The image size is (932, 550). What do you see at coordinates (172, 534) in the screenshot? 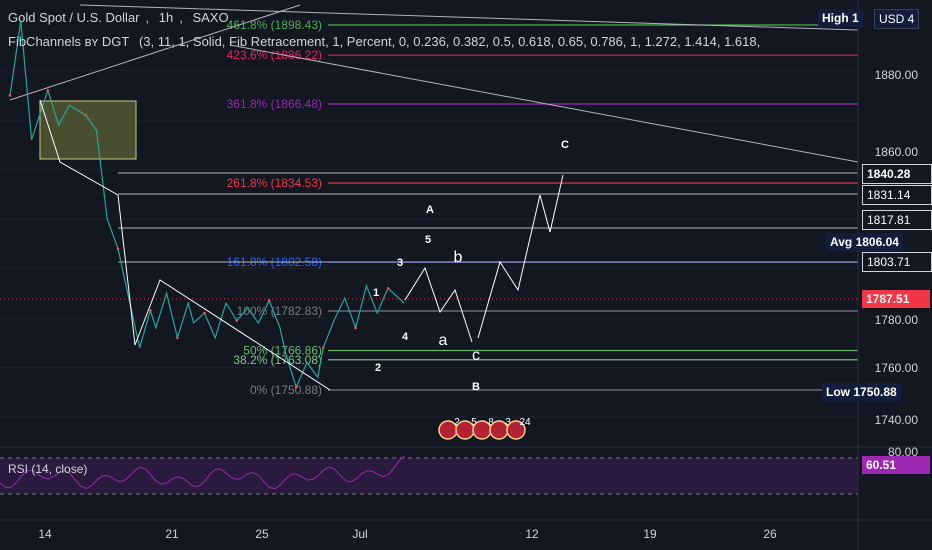
I see `time-tick: 21` at bounding box center [172, 534].